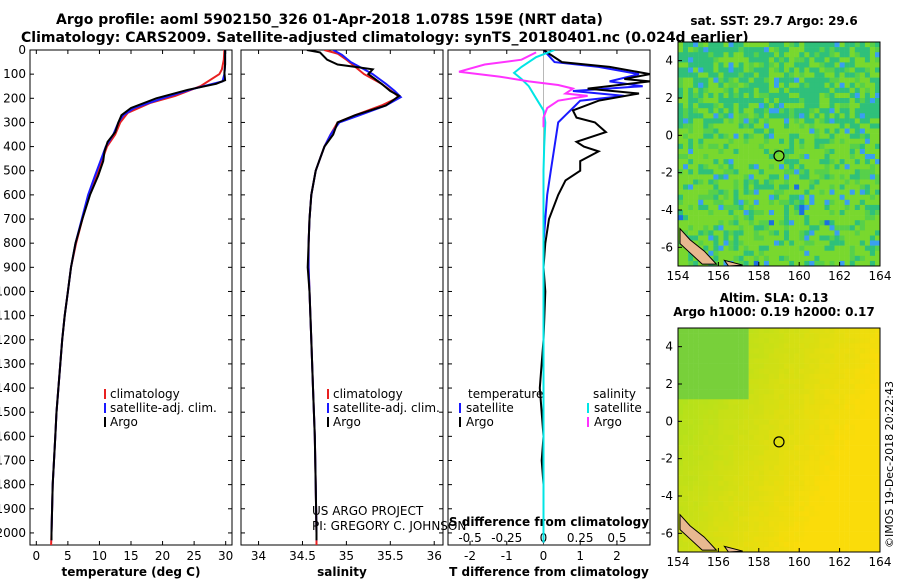  What do you see at coordinates (758, 276) in the screenshot?
I see `map-x-tick-label: 158` at bounding box center [758, 276].